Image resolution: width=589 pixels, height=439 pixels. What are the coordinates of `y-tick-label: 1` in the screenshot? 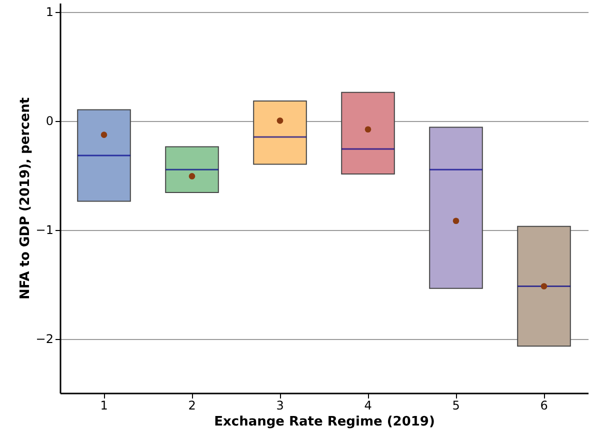 It's located at (50, 12).